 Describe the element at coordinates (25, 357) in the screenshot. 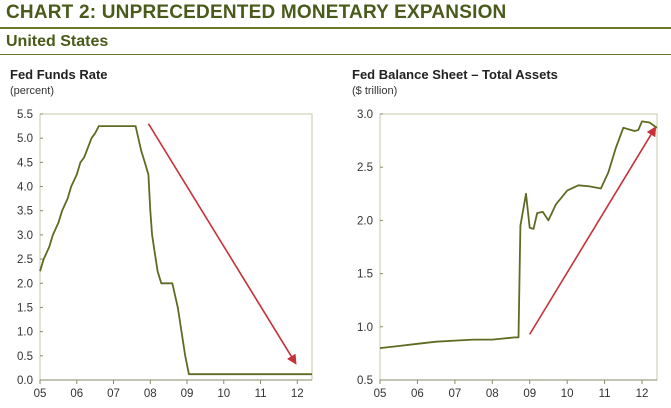

I see `fed-funds-y-tick-label: 0.5` at that location.